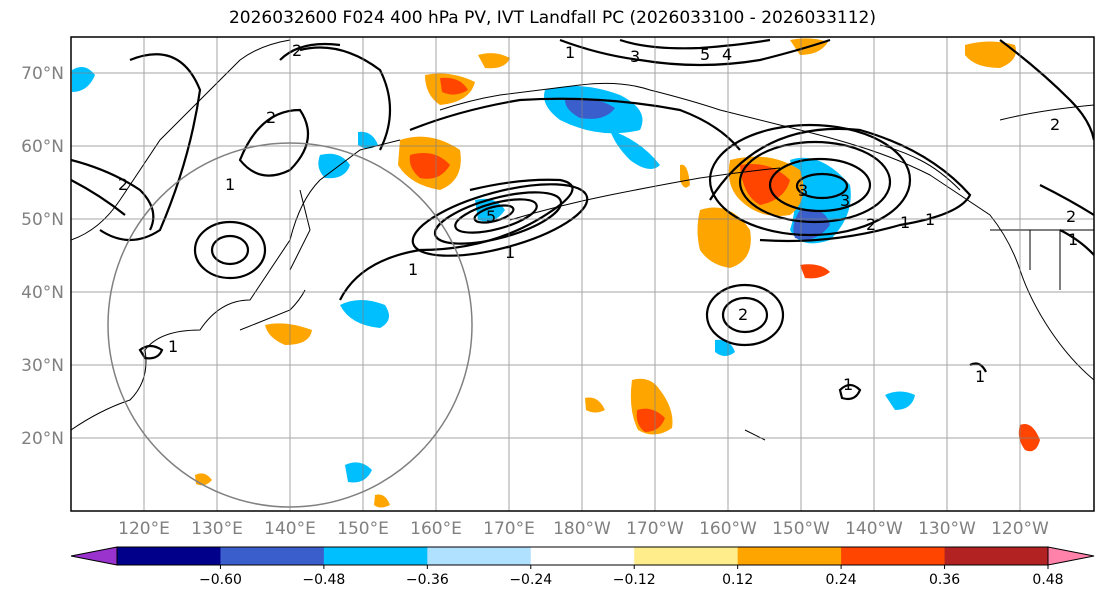 This screenshot has width=1105, height=604. I want to click on lat-label: 40°N, so click(42, 293).